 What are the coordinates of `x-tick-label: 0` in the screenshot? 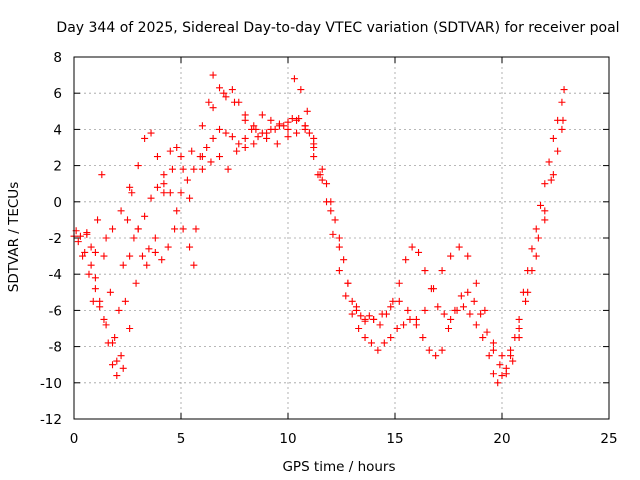 It's located at (74, 439).